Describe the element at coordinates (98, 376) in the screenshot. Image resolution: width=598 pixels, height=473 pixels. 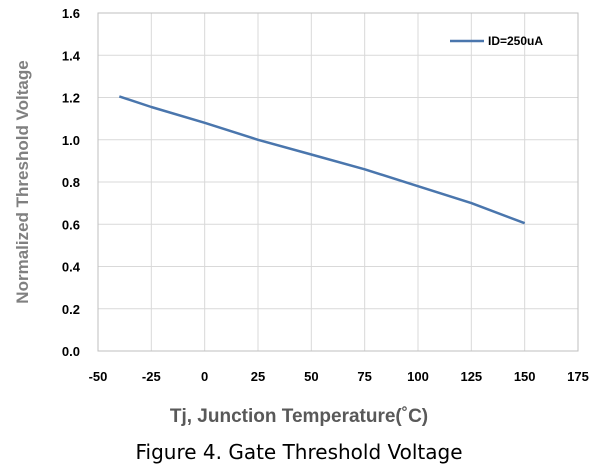
I see `x-tick-label: -50` at that location.